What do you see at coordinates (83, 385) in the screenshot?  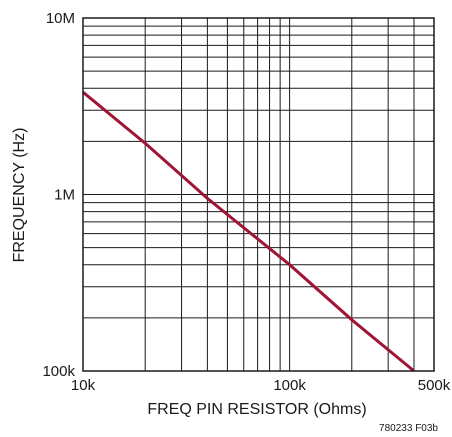 I see `x-tick-label: 10k` at bounding box center [83, 385].